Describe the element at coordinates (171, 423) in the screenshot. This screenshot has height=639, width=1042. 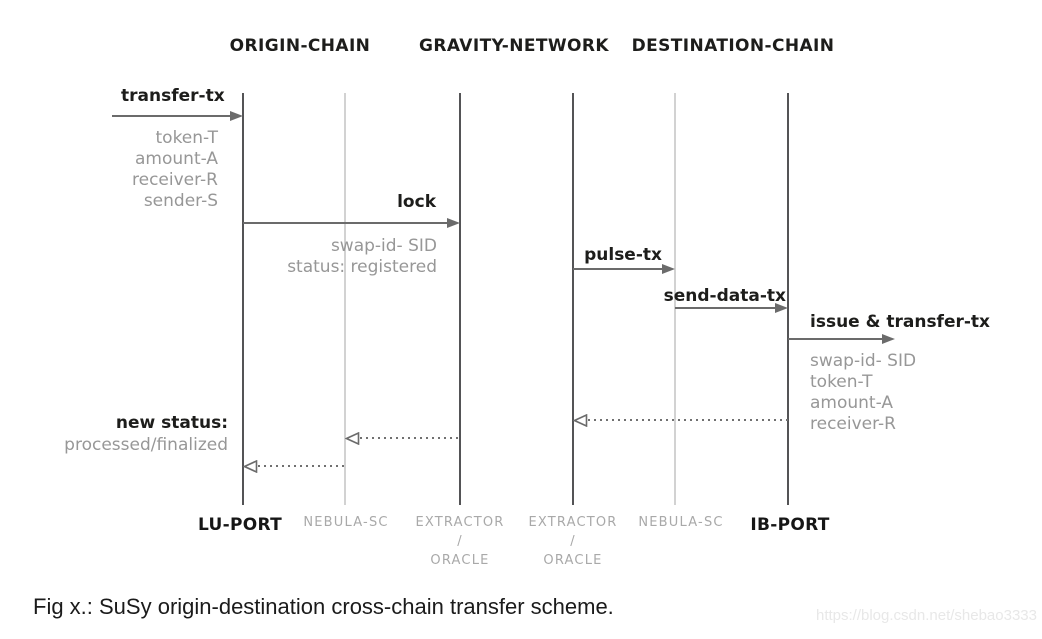
I see `new-status-title: new status:` at that location.